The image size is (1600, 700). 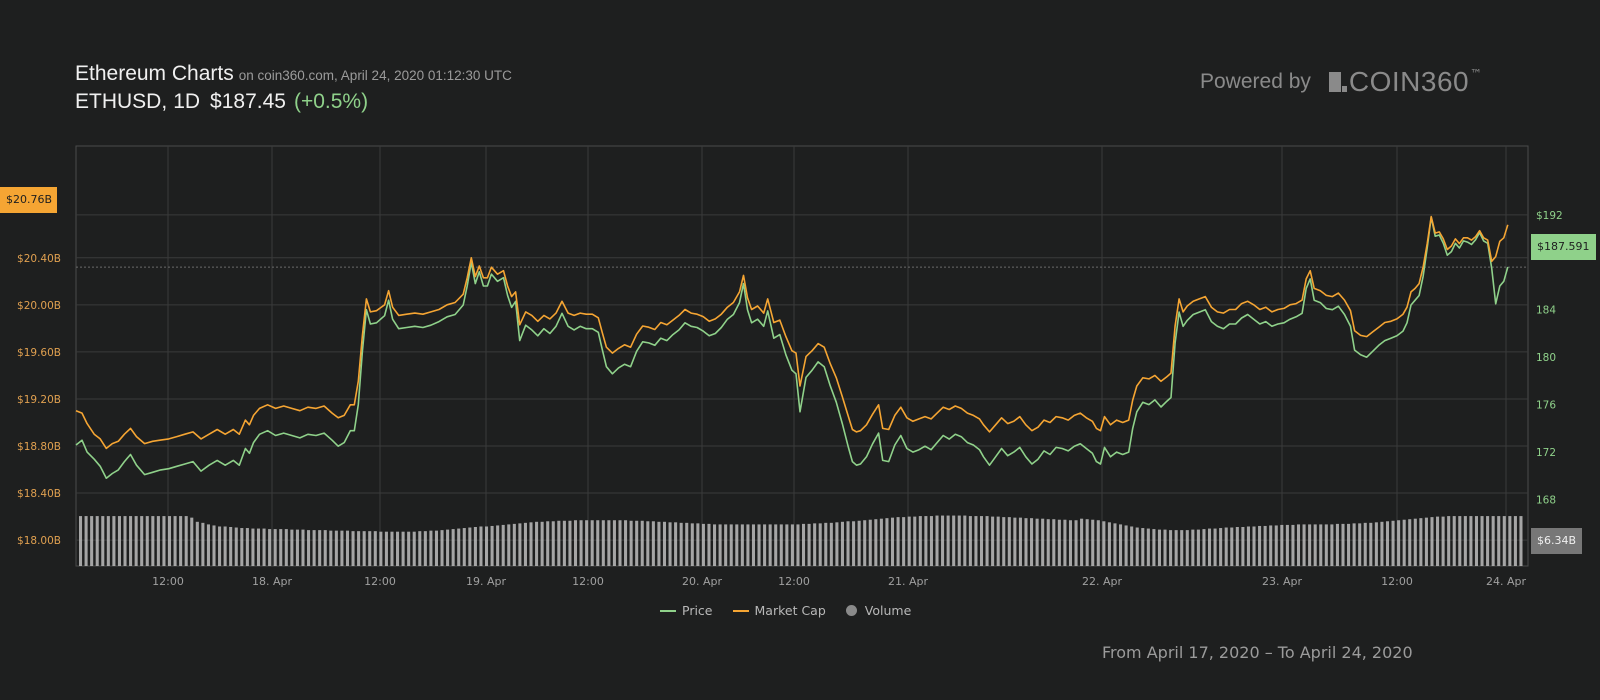 What do you see at coordinates (293, 102) in the screenshot?
I see `ticker-line: ETHUSD, 1D $187.45 (+0.5%)` at bounding box center [293, 102].